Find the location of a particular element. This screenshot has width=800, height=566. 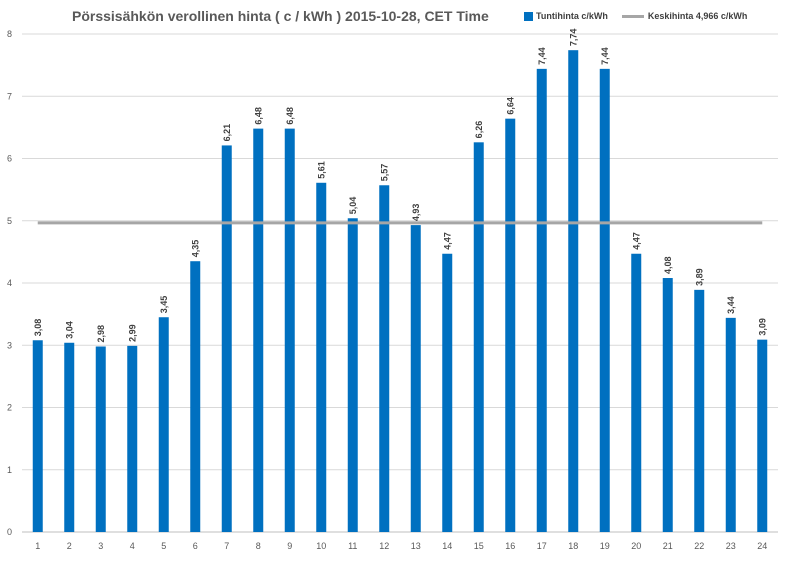

x-tick-label: 12 is located at coordinates (384, 546).